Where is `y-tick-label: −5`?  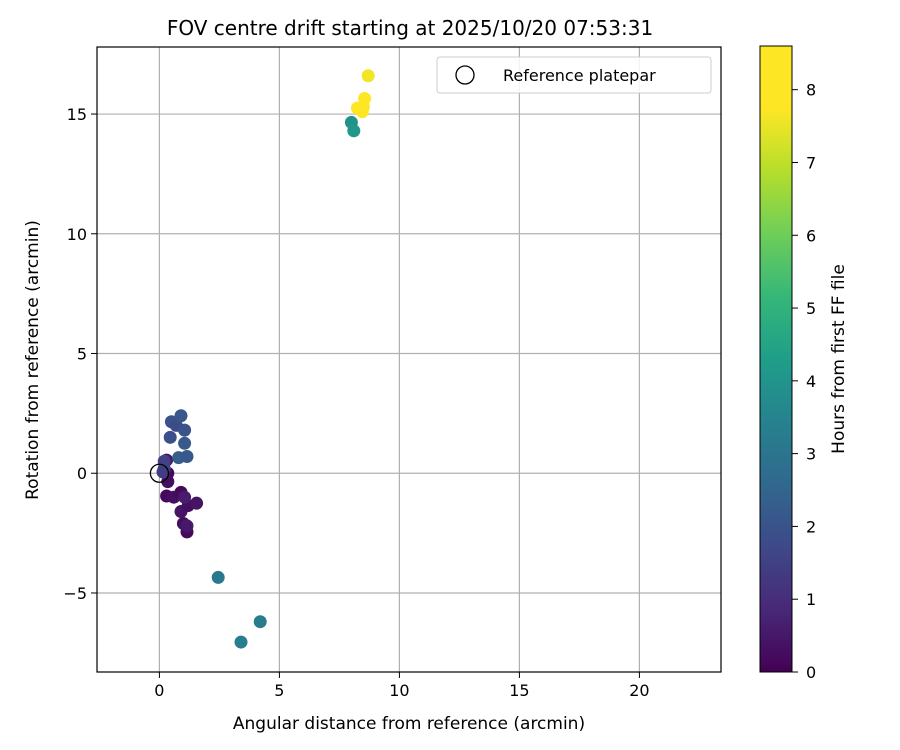 y-tick-label: −5 is located at coordinates (75, 593).